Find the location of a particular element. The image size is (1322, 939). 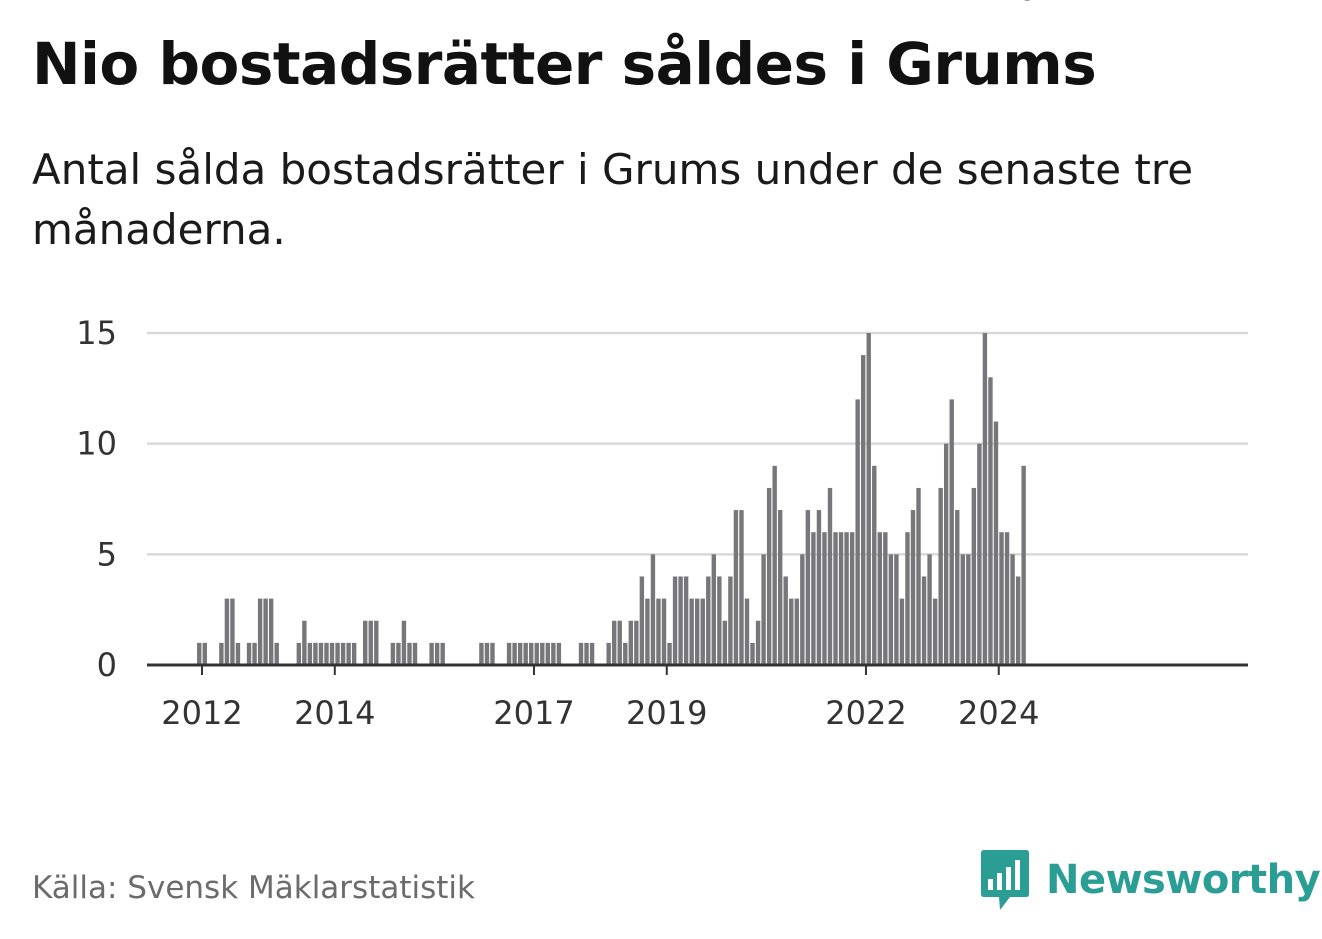

x-tick-label: 2024 is located at coordinates (998, 713).